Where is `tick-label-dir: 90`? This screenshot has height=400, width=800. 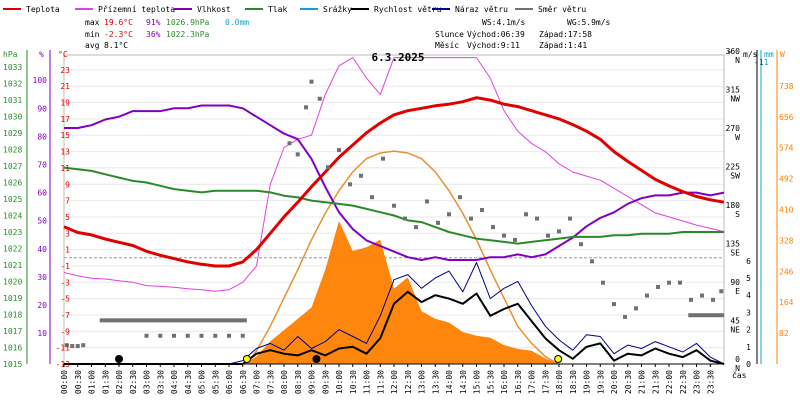
tick-label-dir: 90 is located at coordinates (735, 282).